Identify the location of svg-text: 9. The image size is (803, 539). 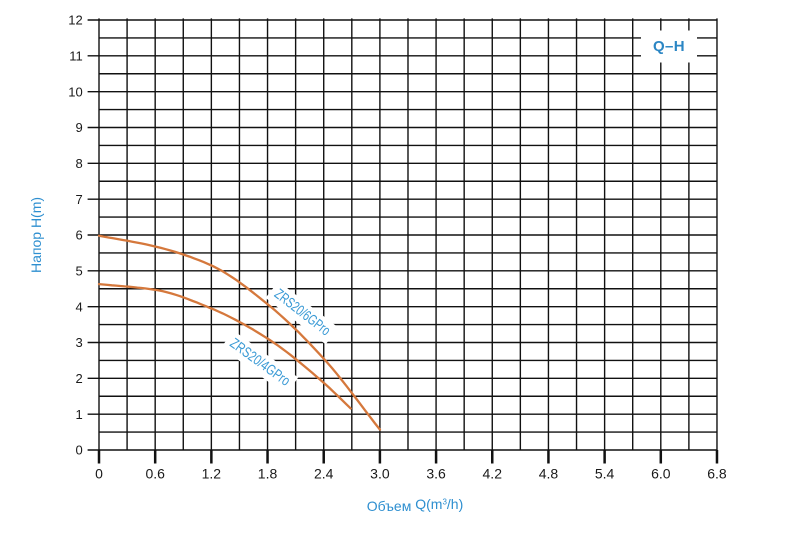
(78, 127).